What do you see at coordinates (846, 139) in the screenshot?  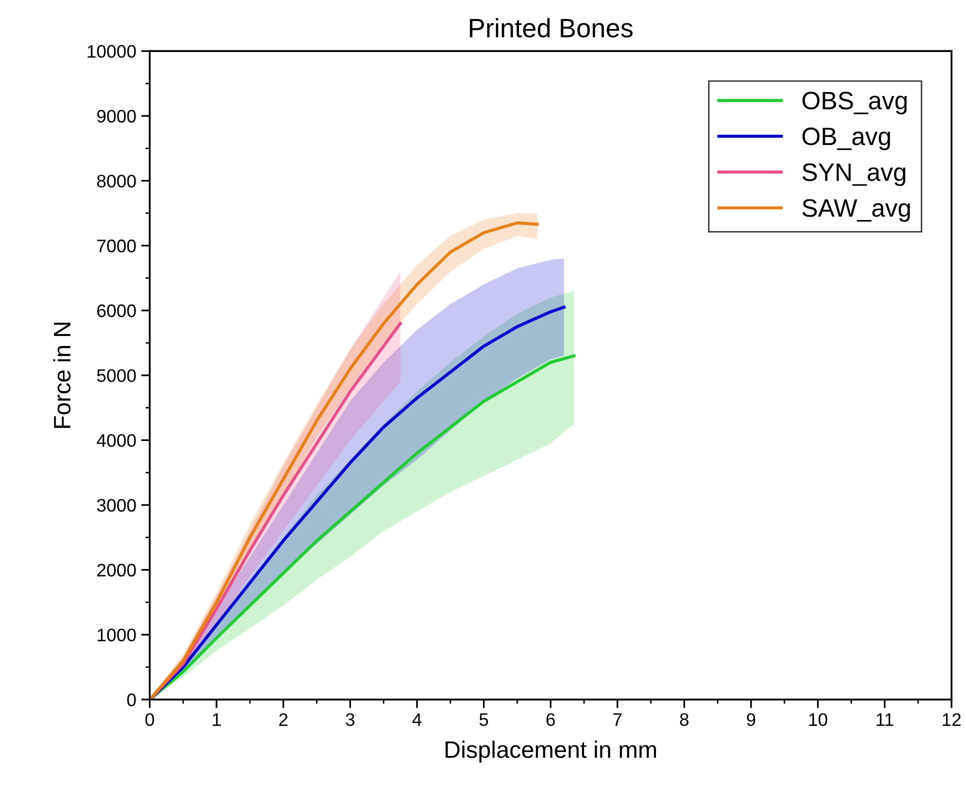 I see `legend-label: OB_avg` at bounding box center [846, 139].